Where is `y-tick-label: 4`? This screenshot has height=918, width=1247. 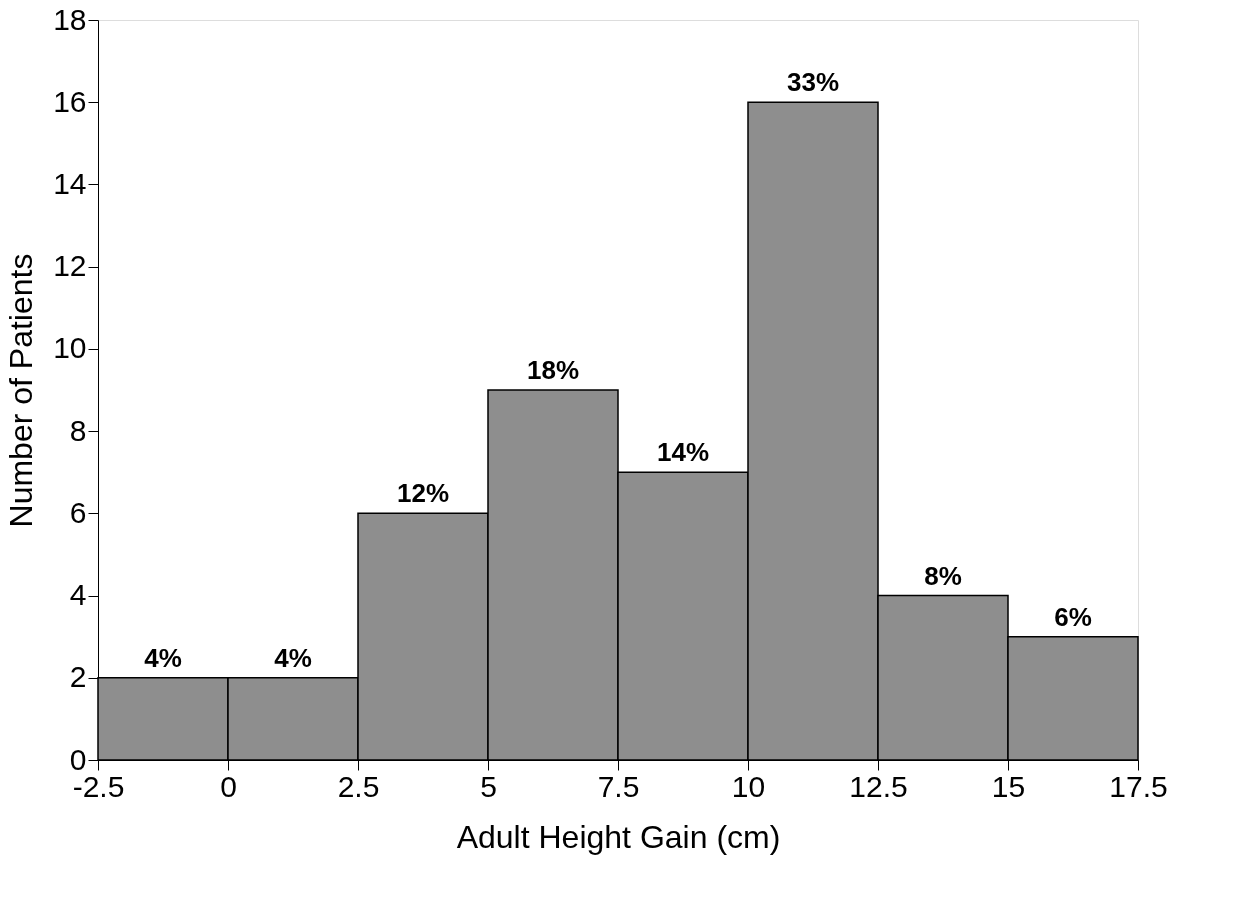
y-tick-label: 4 is located at coordinates (78, 595).